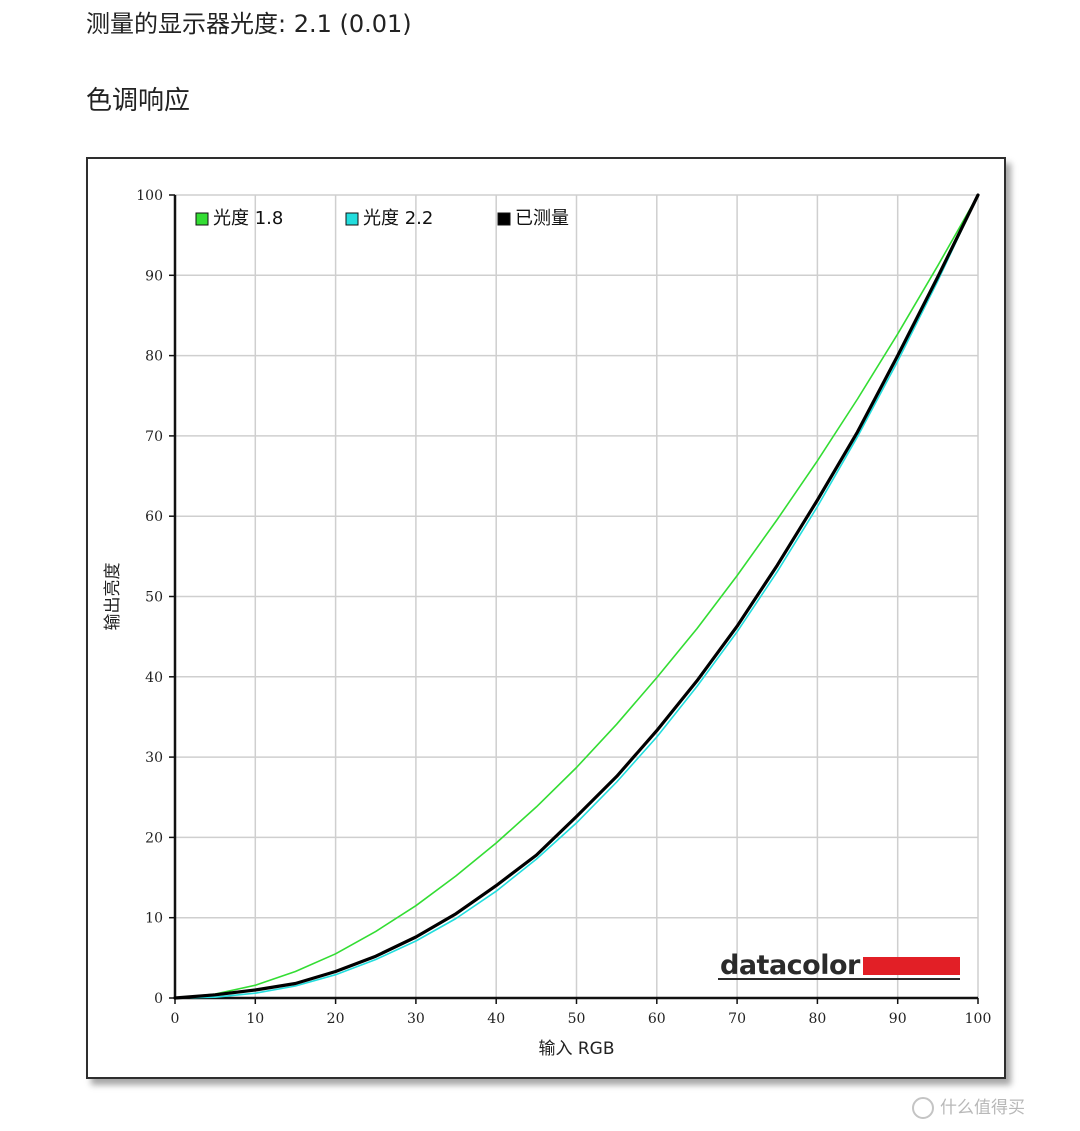  Describe the element at coordinates (154, 919) in the screenshot. I see `y-tick-label-1: 10` at that location.